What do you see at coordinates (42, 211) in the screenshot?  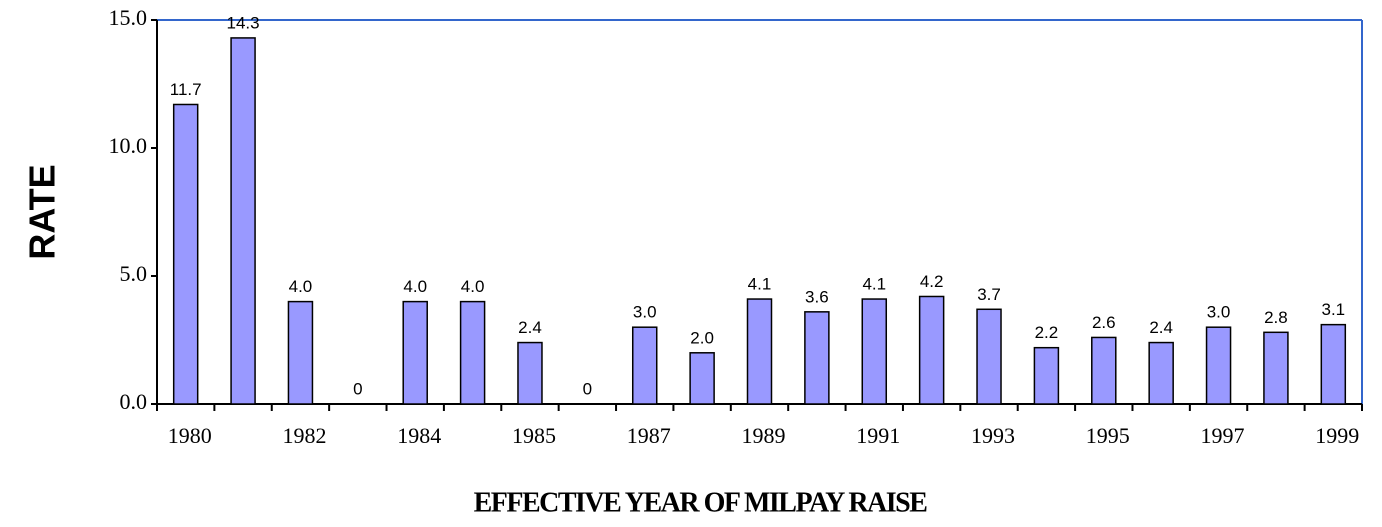 I see `y-axis-label: RATE` at bounding box center [42, 211].